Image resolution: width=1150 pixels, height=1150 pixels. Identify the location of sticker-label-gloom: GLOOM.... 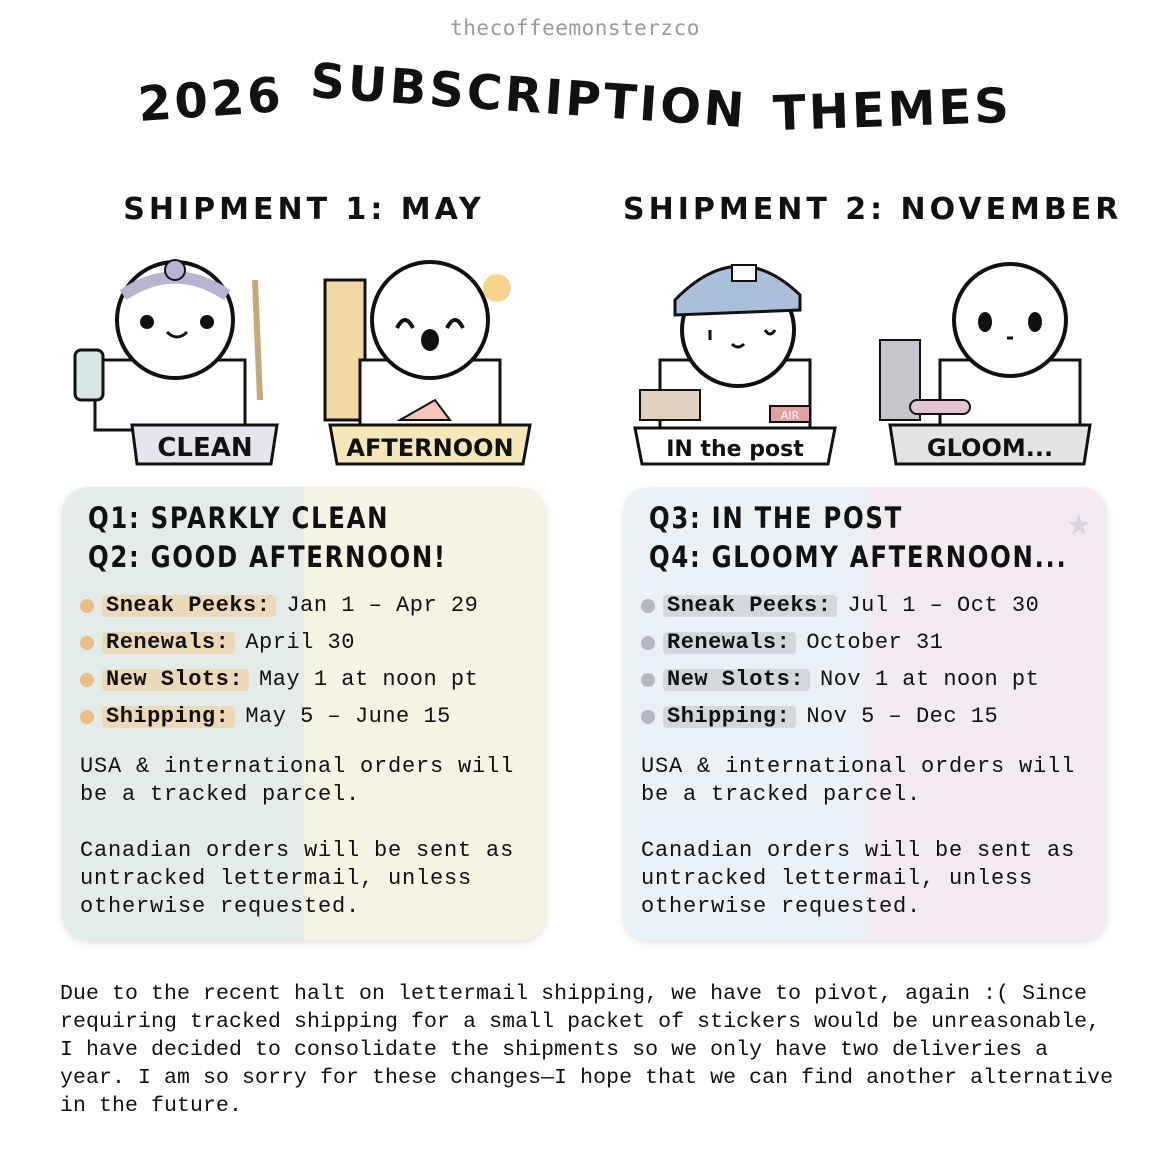
(990, 448).